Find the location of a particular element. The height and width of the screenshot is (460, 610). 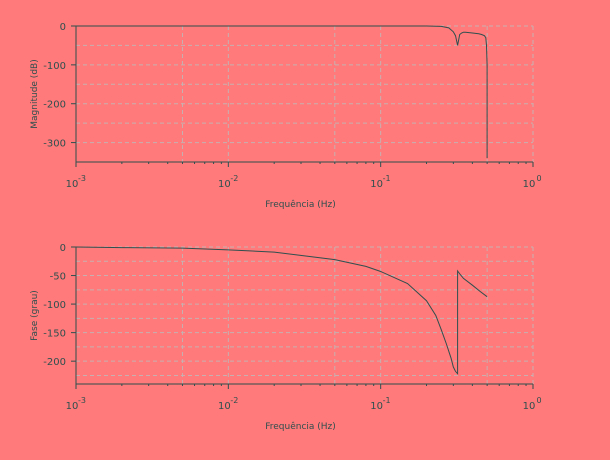

y-axis-label: Magnitude (dB) is located at coordinates (35, 93).